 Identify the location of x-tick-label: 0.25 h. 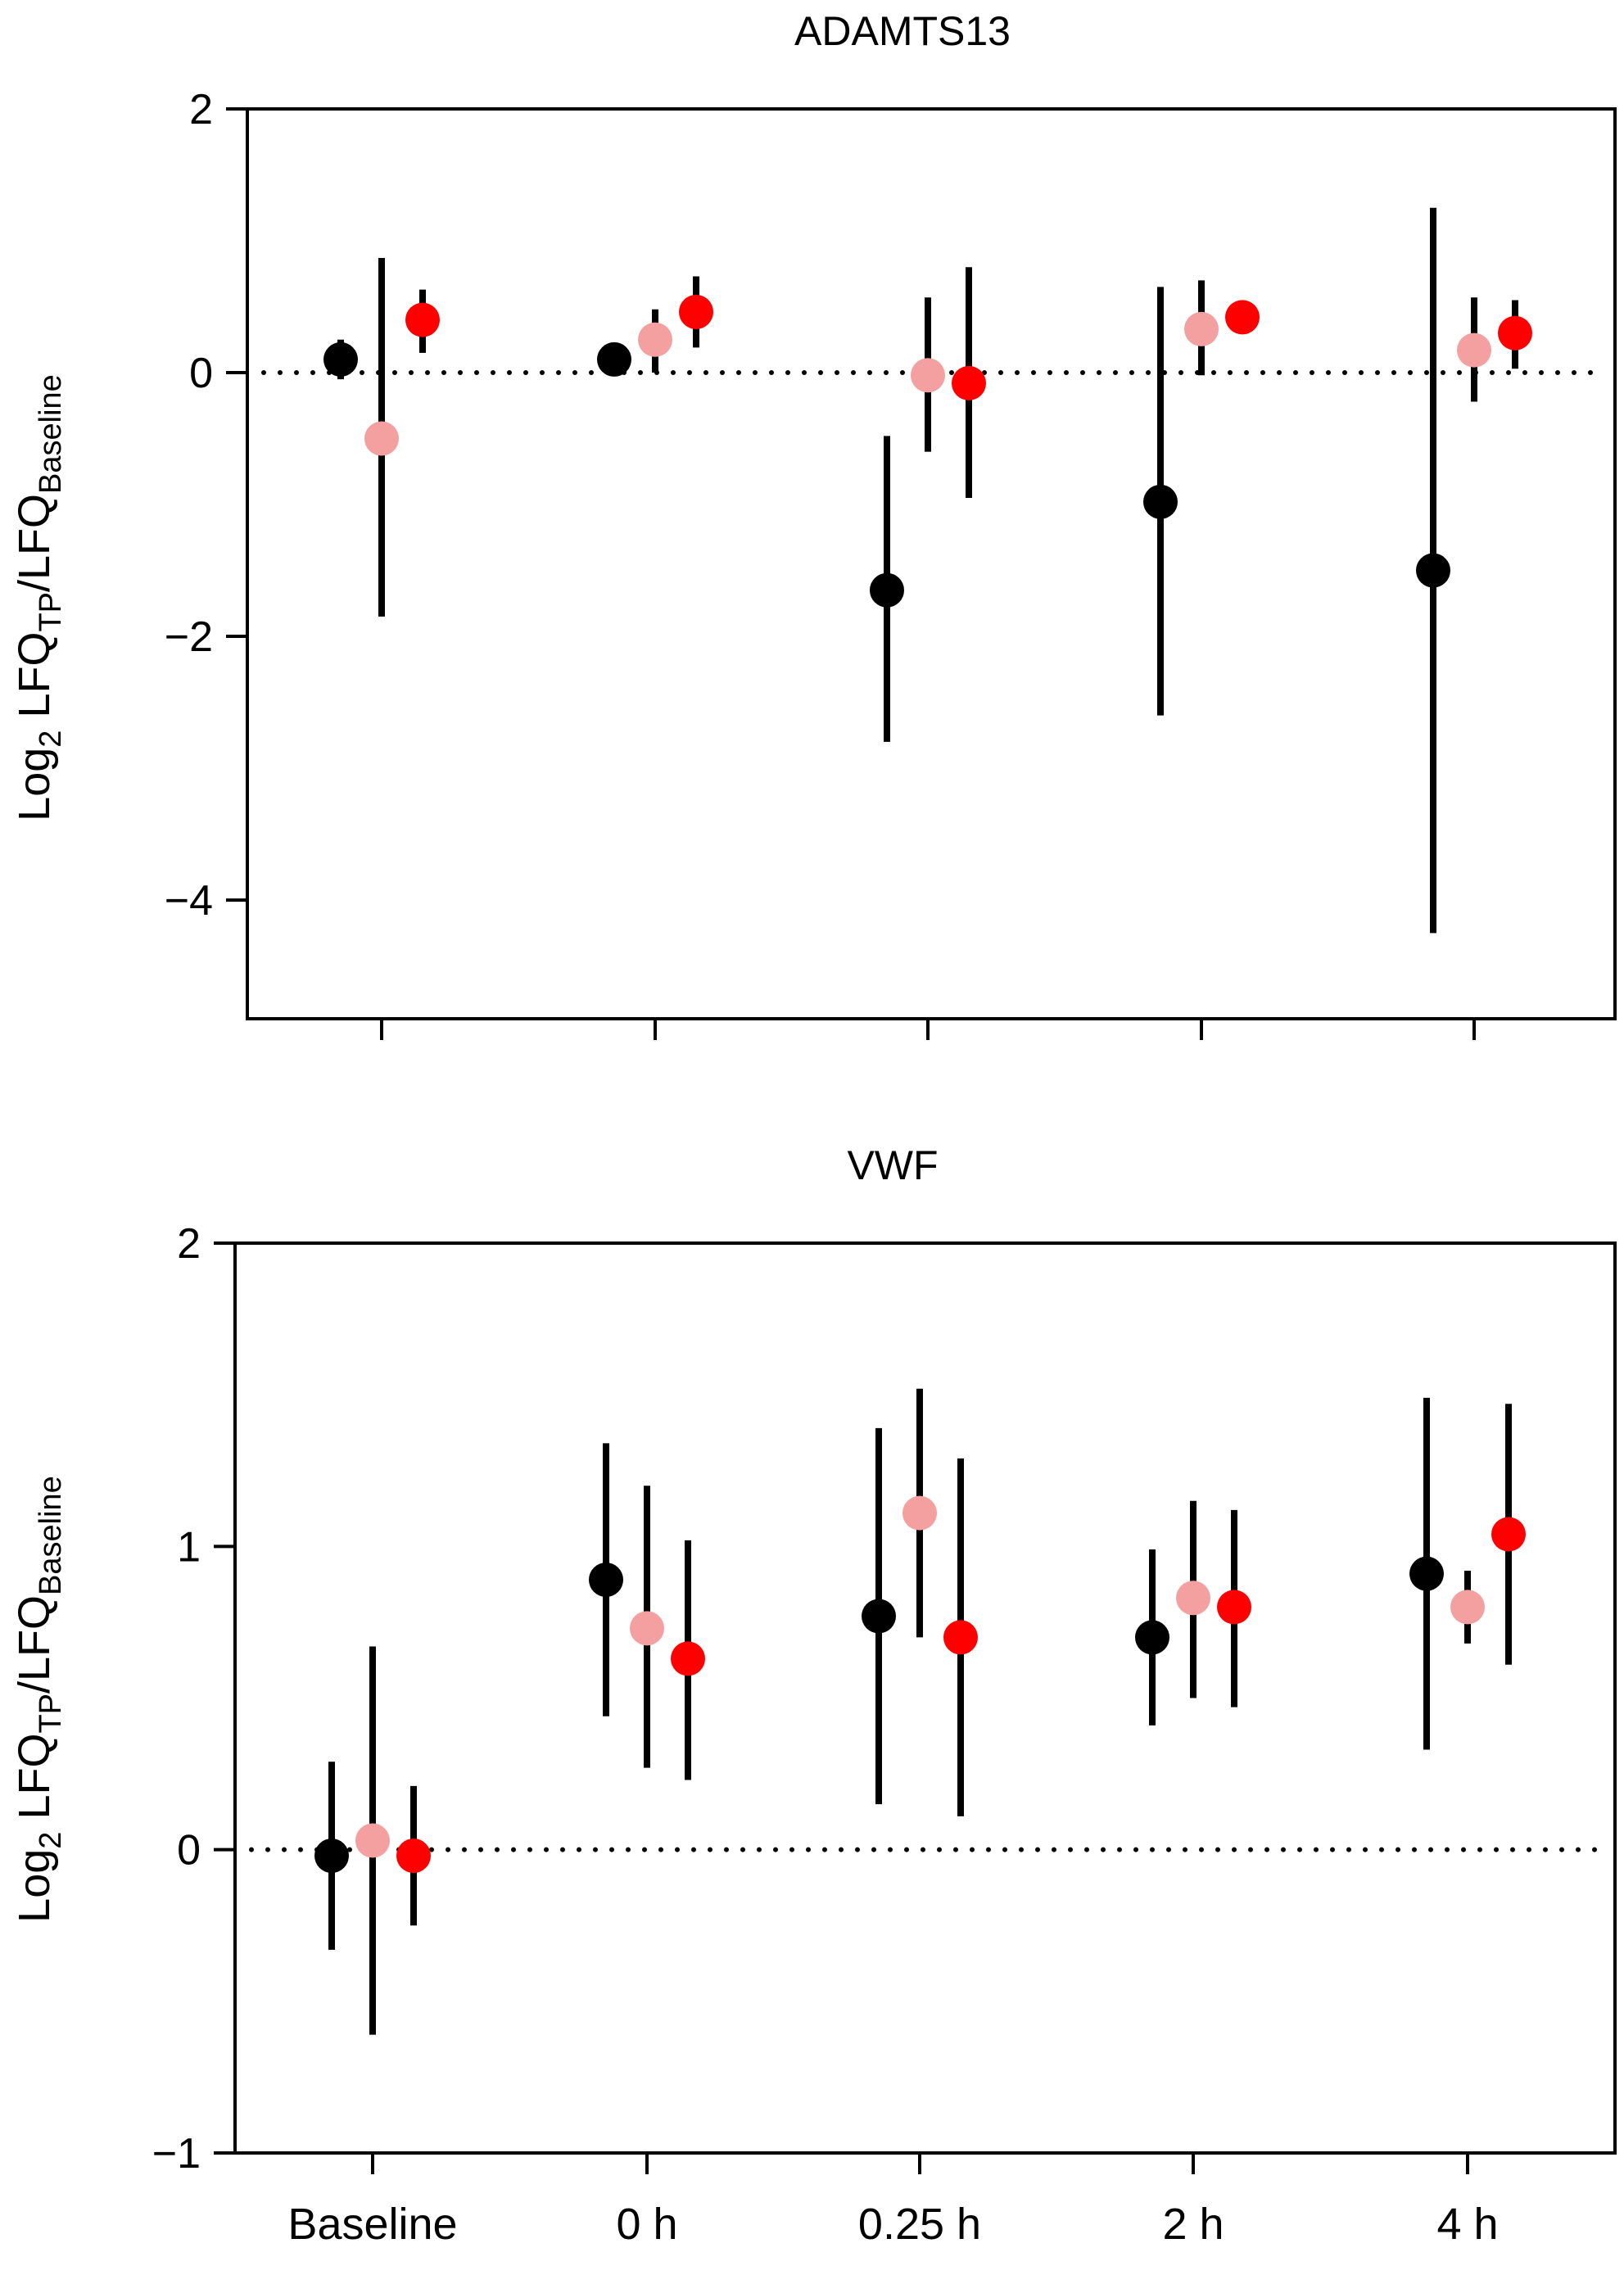
(919, 2224).